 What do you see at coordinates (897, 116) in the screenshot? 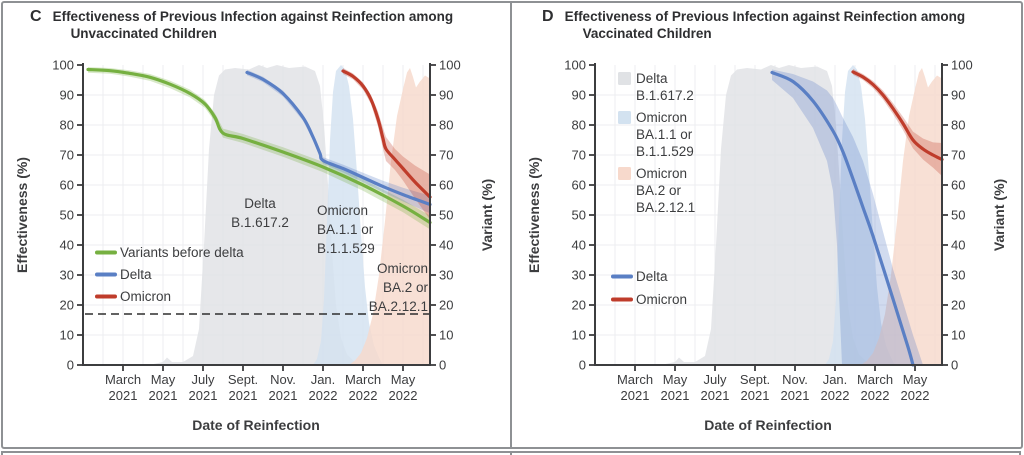
I see `effectiveness-line-omicron` at bounding box center [897, 116].